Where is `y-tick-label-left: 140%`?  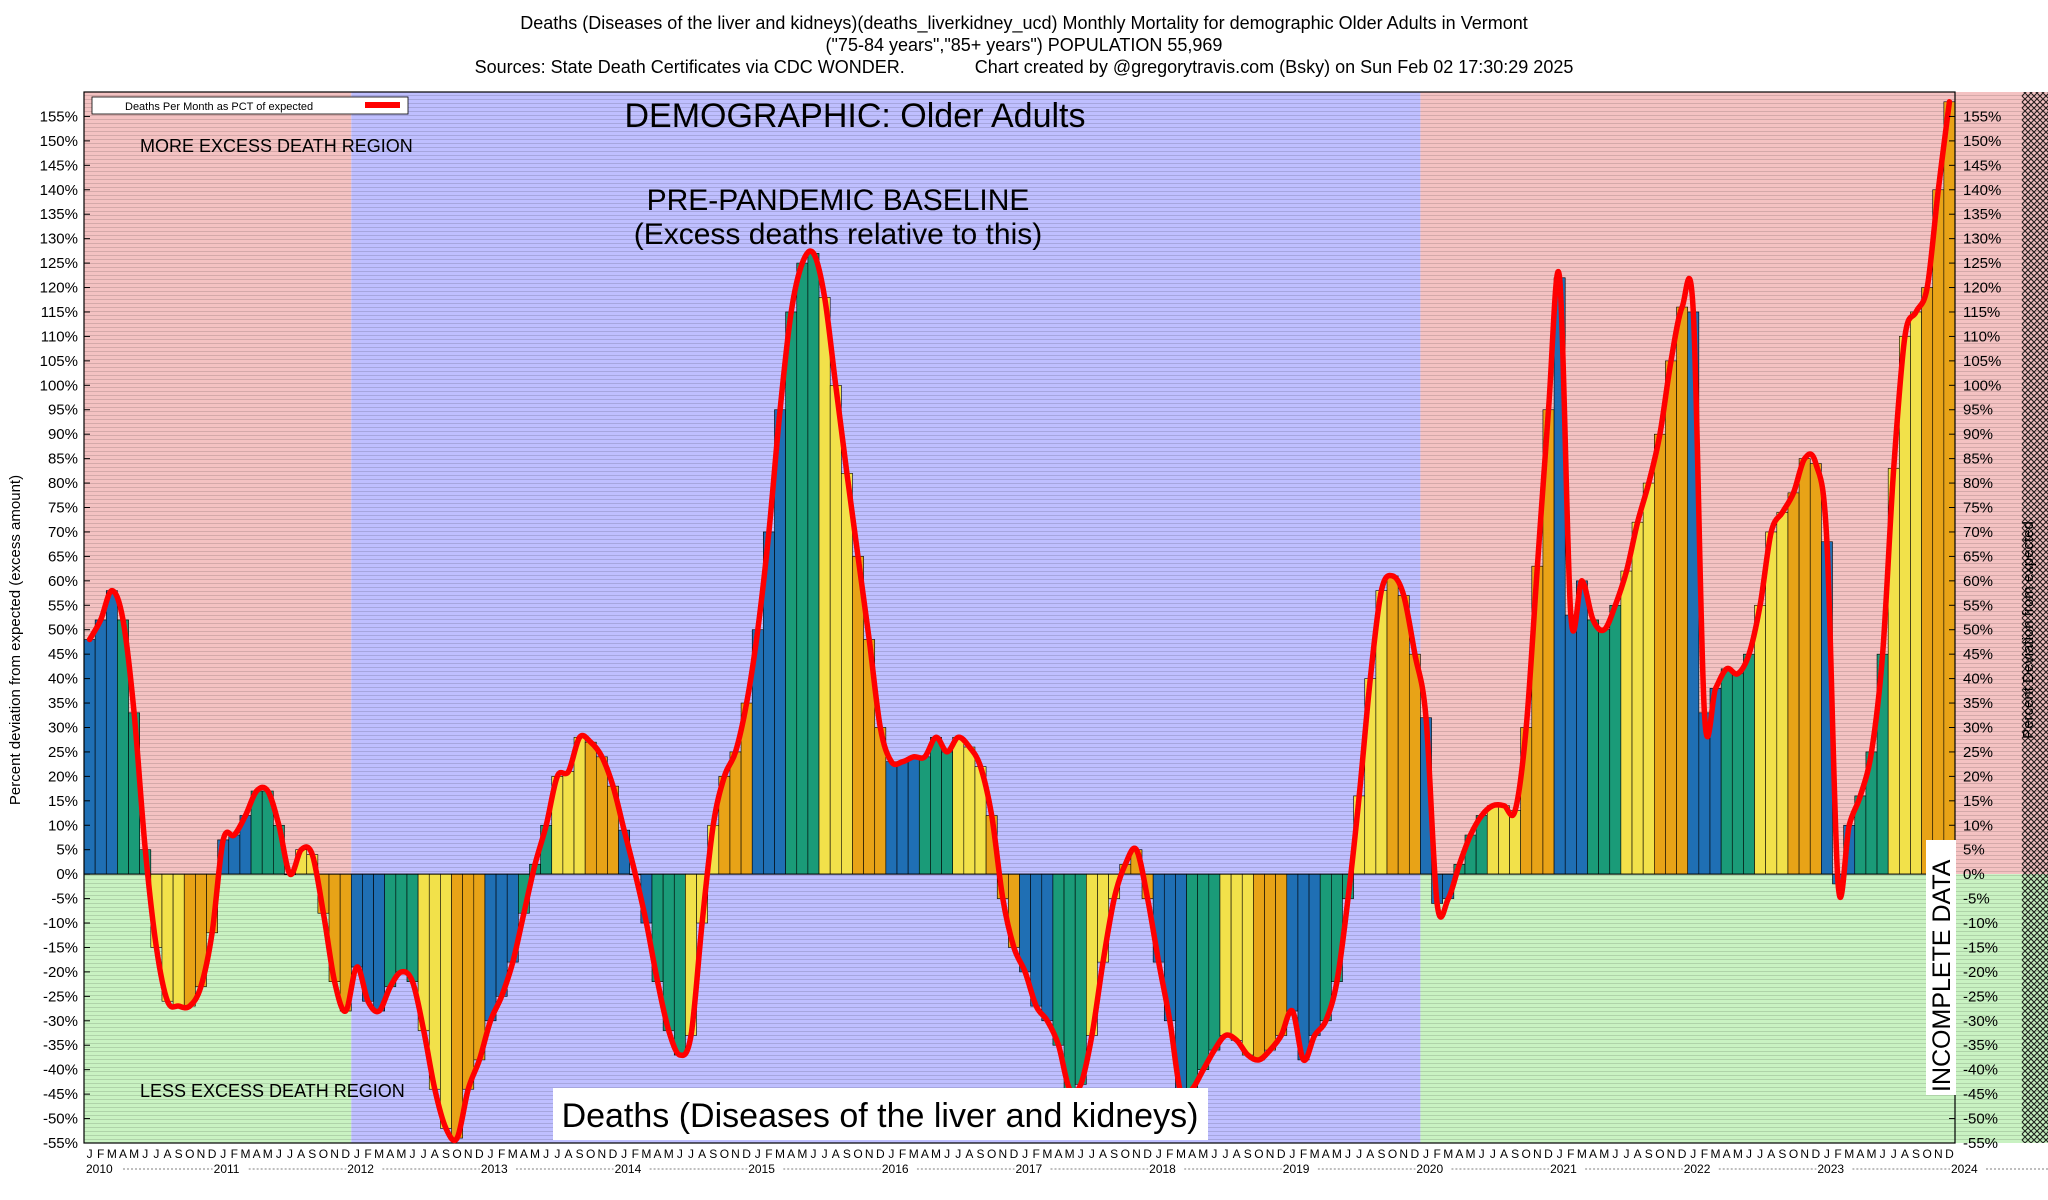
y-tick-label-left: 140% is located at coordinates (59, 190).